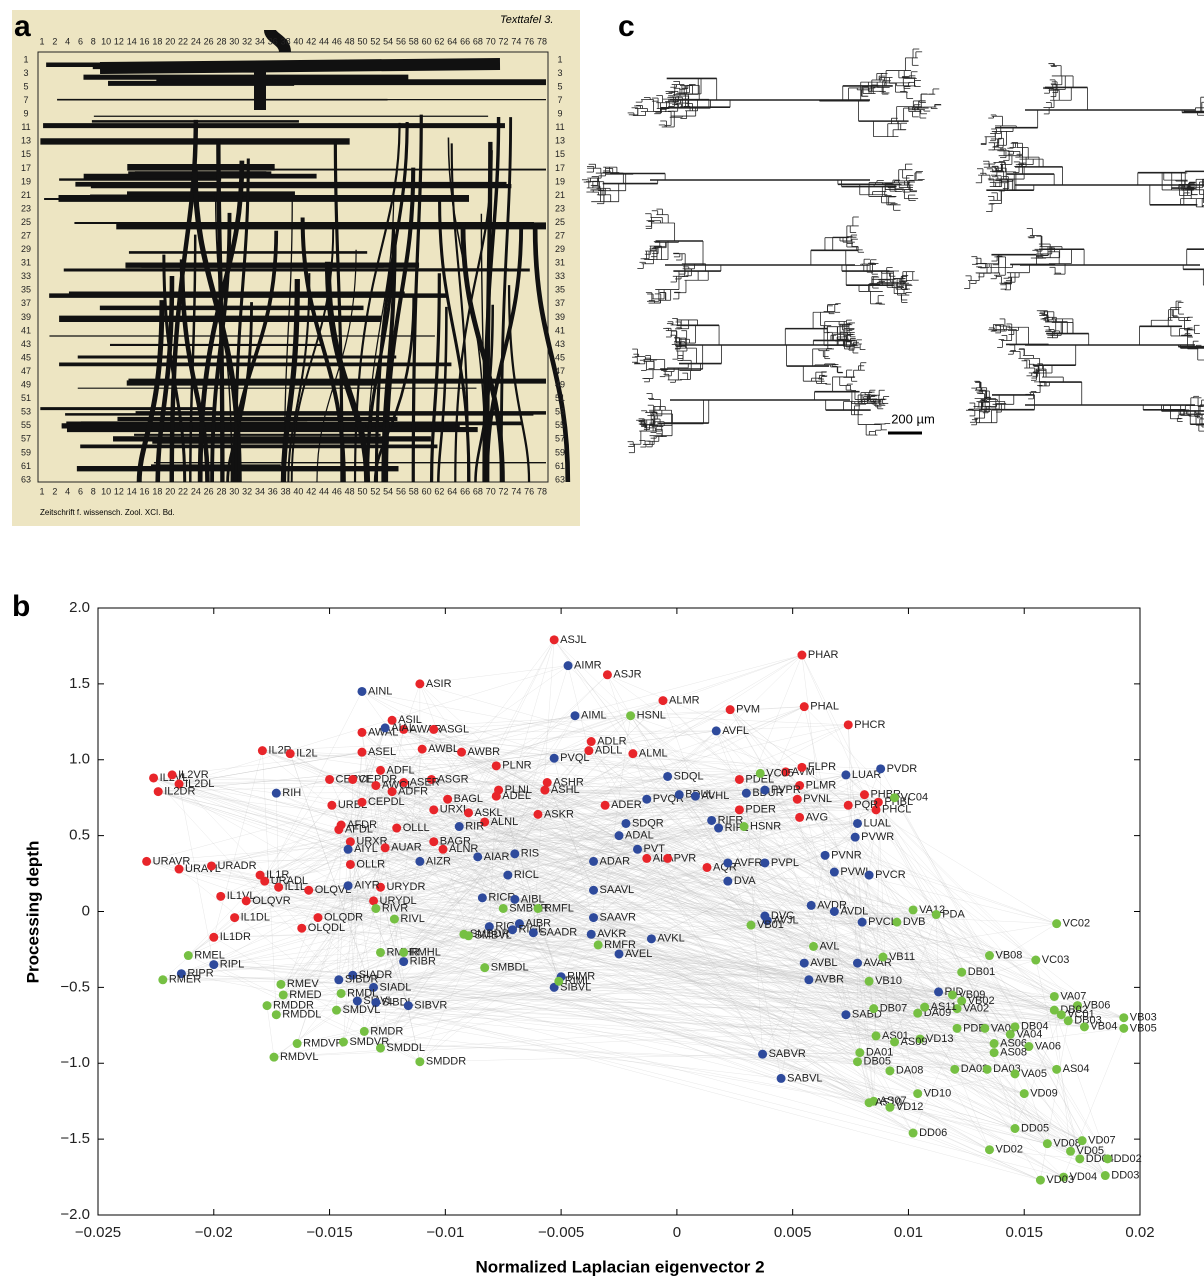  Describe the element at coordinates (1091, 1151) in the screenshot. I see `neuron-label: VD05` at that location.